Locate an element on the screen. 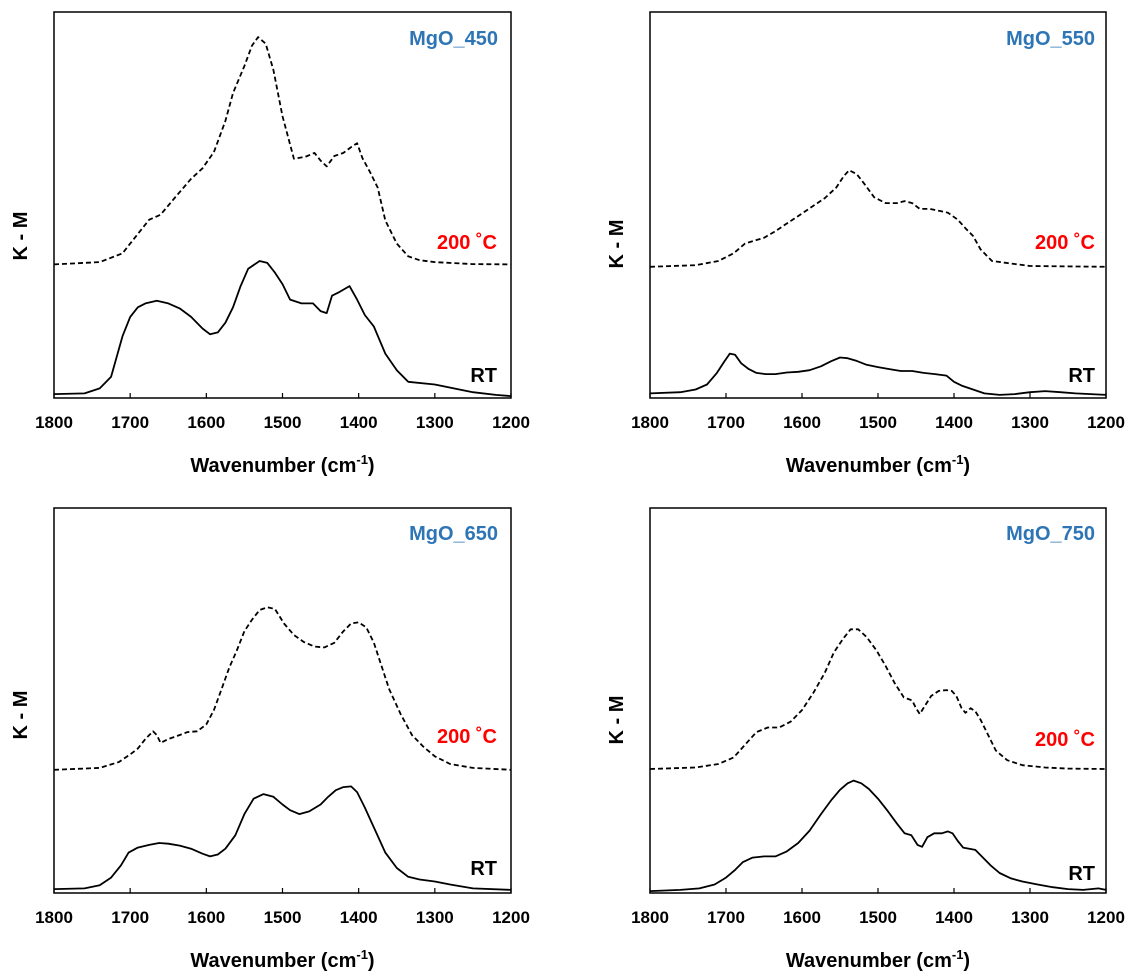  chart-title: MgO_750 is located at coordinates (1050, 534).